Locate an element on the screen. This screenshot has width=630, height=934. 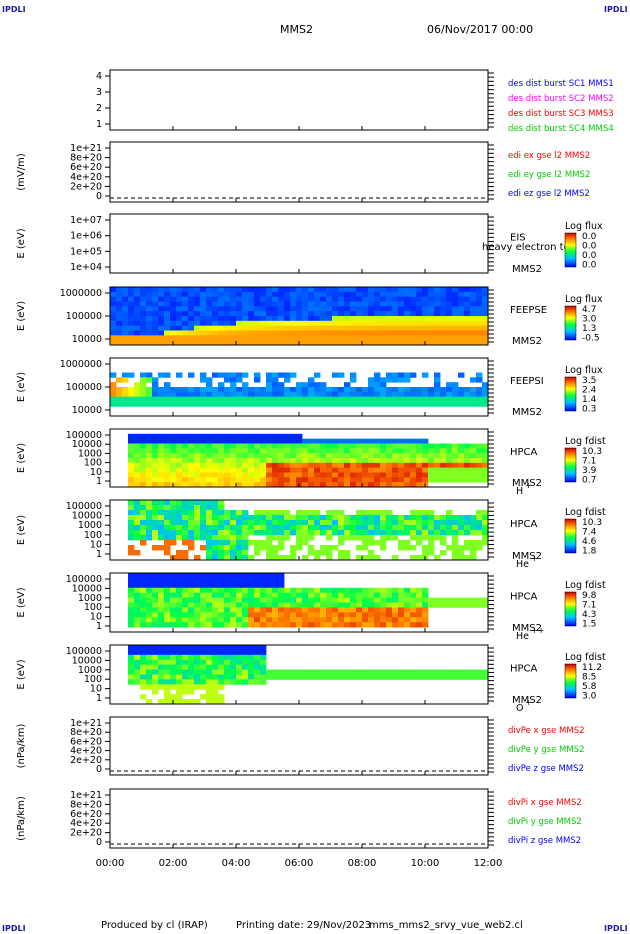
y-axis-label: E (eV) is located at coordinates (21, 458).